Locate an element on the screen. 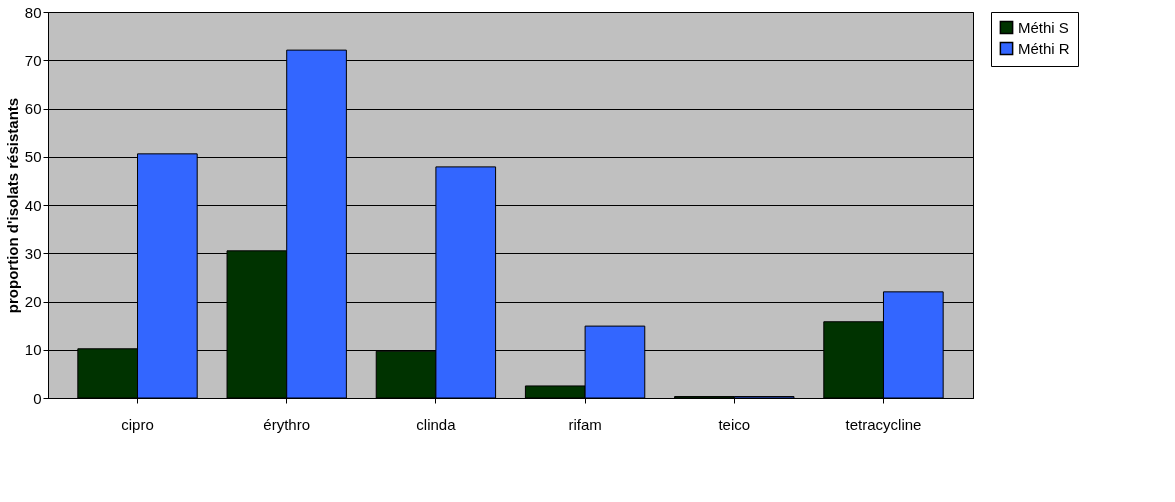 Image resolution: width=1175 pixels, height=502 pixels. y-tick-label: 10 is located at coordinates (33, 350).